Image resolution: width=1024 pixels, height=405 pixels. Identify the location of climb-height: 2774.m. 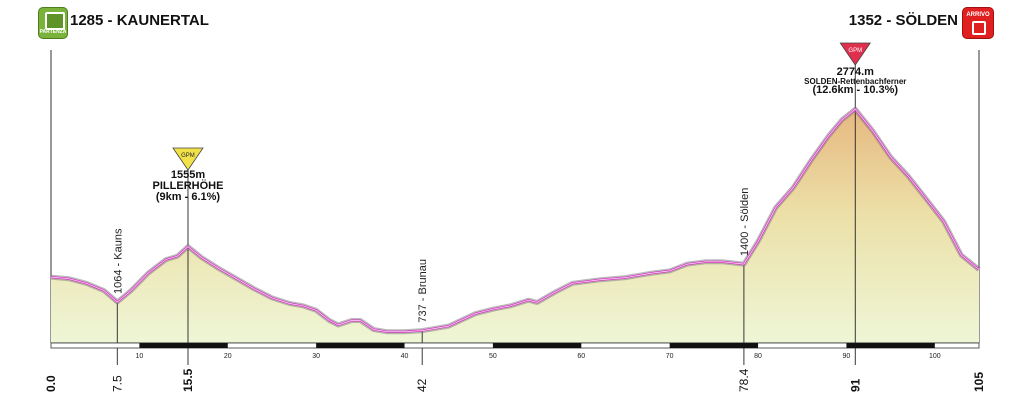
(856, 72).